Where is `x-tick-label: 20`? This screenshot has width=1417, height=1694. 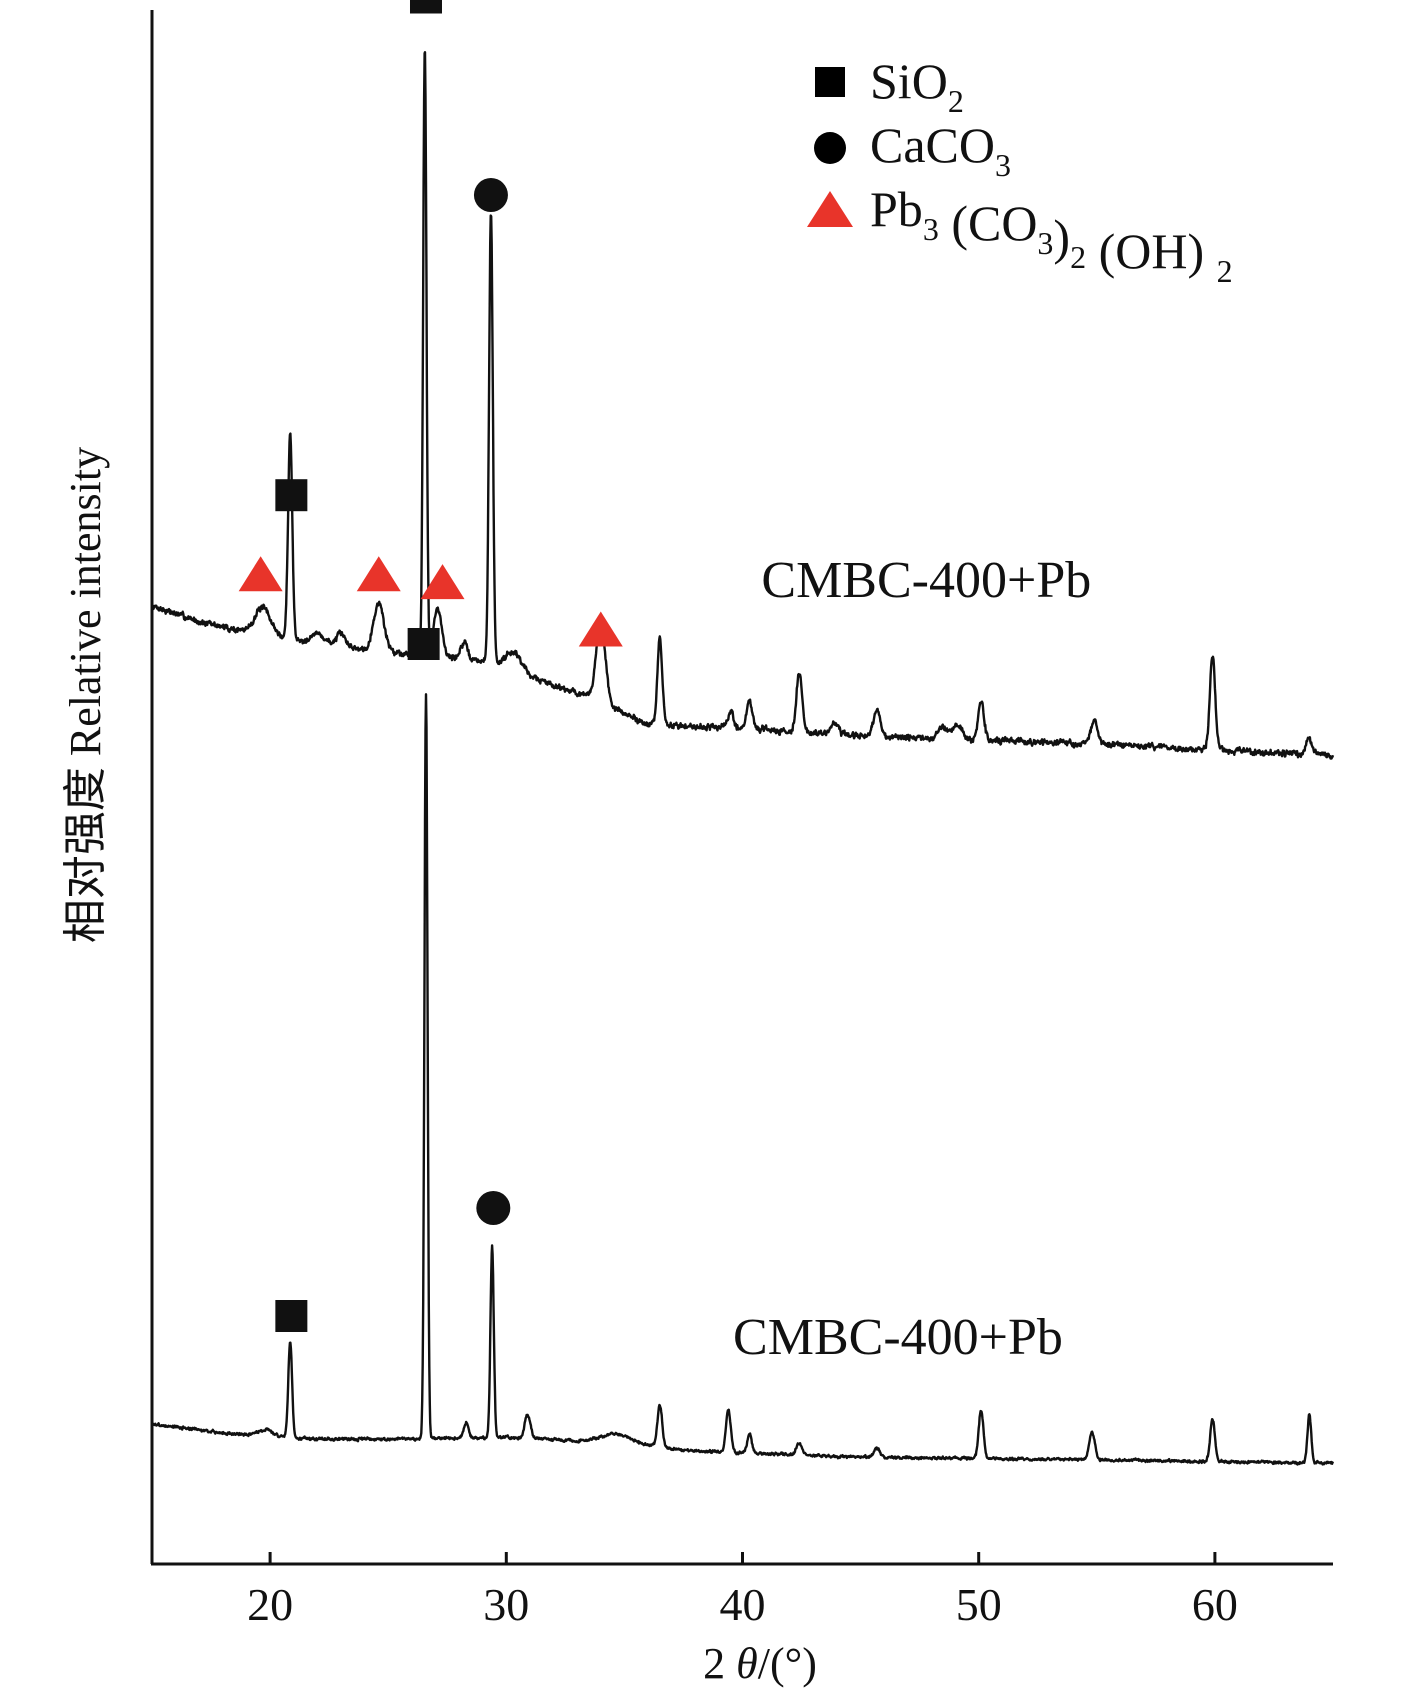 x-tick-label: 20 is located at coordinates (270, 1604).